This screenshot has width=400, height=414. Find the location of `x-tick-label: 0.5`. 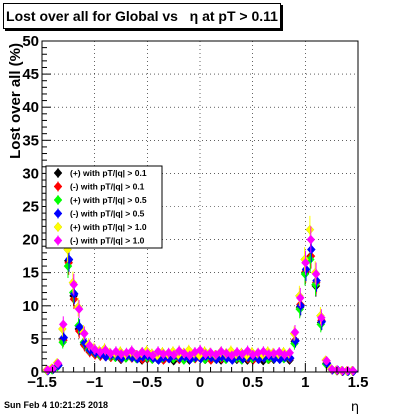

x-tick-label: 0.5 is located at coordinates (252, 382).